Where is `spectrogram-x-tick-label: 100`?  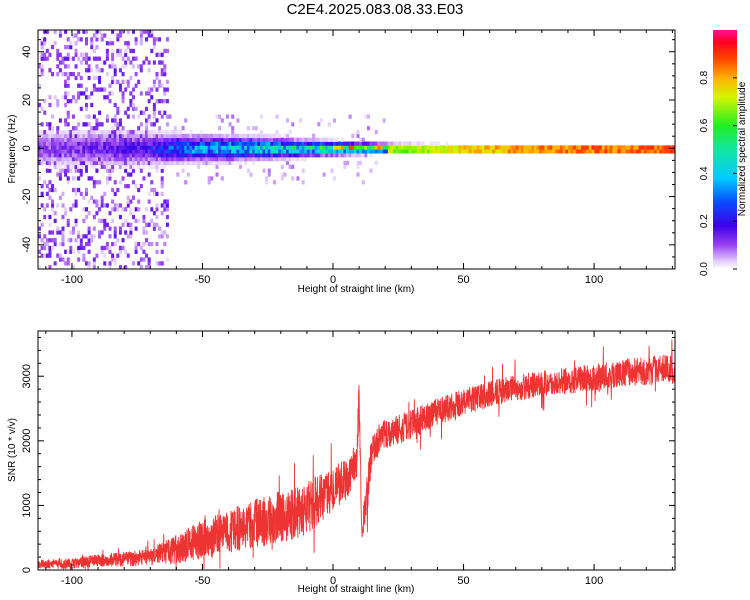 spectrogram-x-tick-label: 100 is located at coordinates (594, 280).